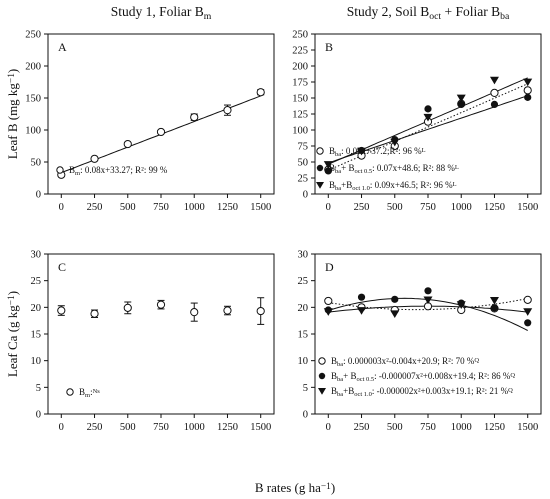 The image size is (550, 499). I want to click on col-title-study1: Study 1, Foliar Bm, so click(161, 13).